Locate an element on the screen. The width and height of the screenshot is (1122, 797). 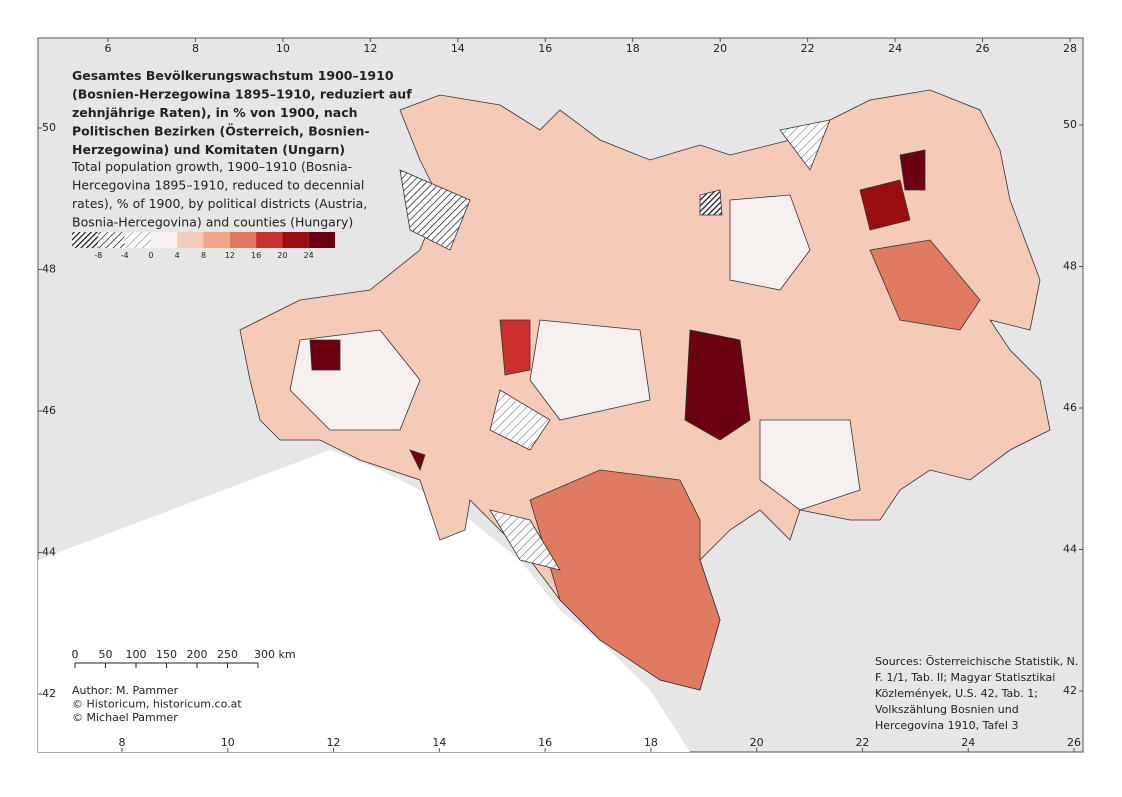
sources-line: F. 1/1, Tab. II; Magyar Statisztikai is located at coordinates (965, 677).